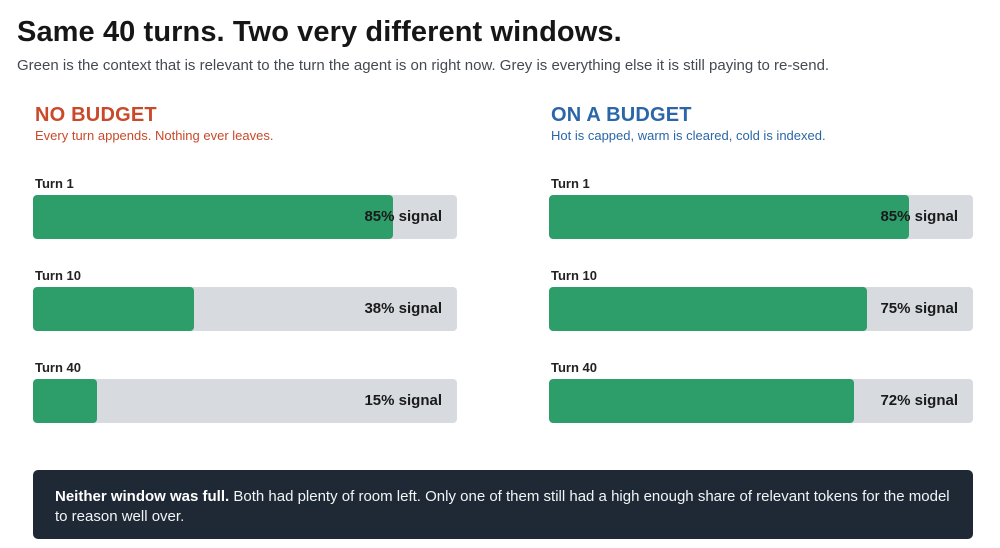  What do you see at coordinates (154, 135) in the screenshot?
I see `panel-subtitle: Every turn appends. Nothing ever leaves.` at bounding box center [154, 135].